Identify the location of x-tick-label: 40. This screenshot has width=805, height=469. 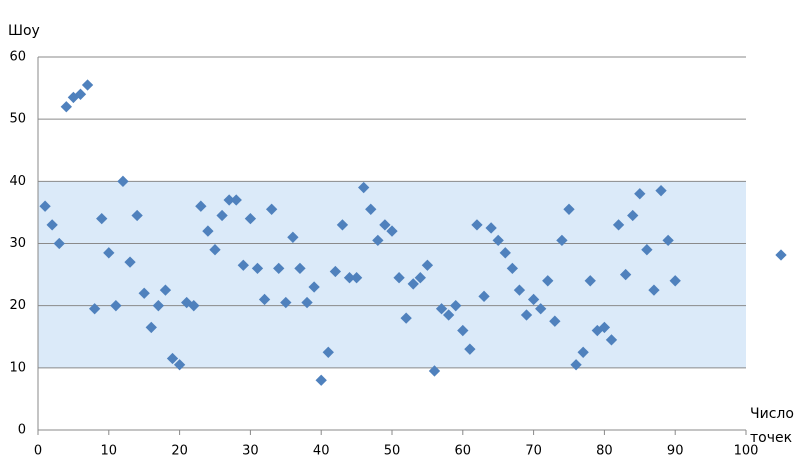
(321, 451).